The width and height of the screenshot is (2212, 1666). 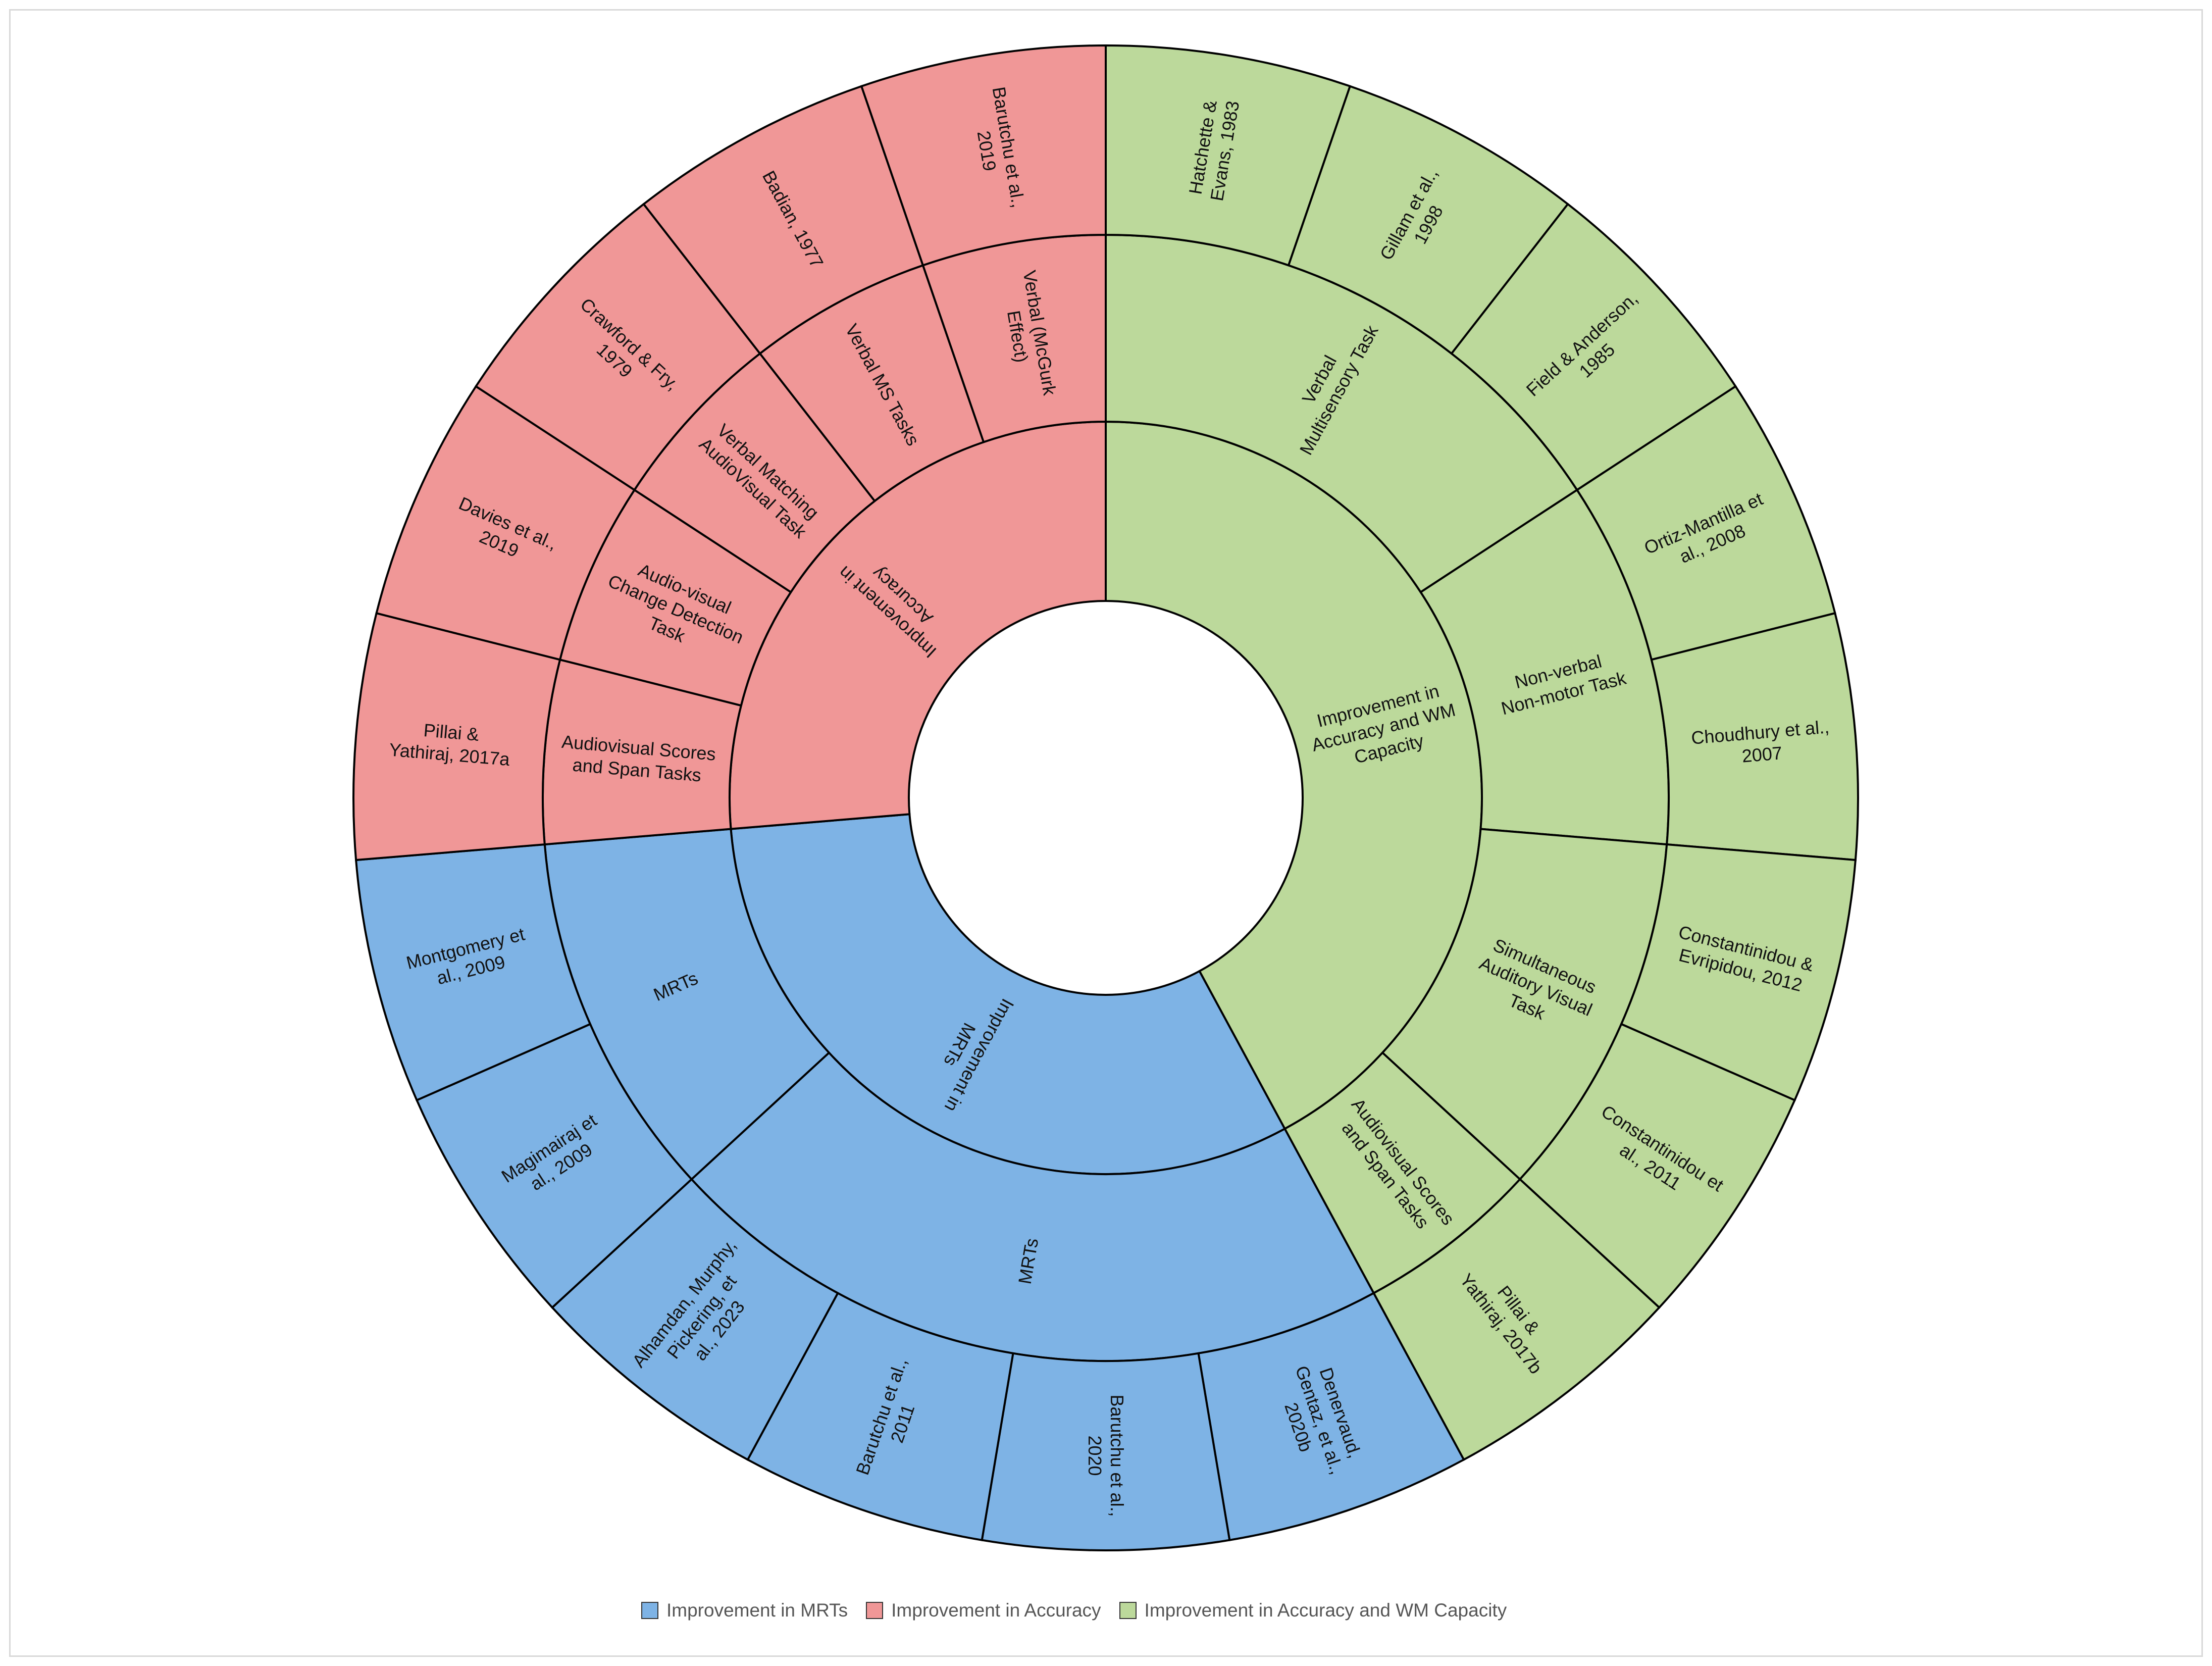 What do you see at coordinates (1325, 1610) in the screenshot?
I see `legend-label: Improvement in Accuracy and WM Capacity` at bounding box center [1325, 1610].